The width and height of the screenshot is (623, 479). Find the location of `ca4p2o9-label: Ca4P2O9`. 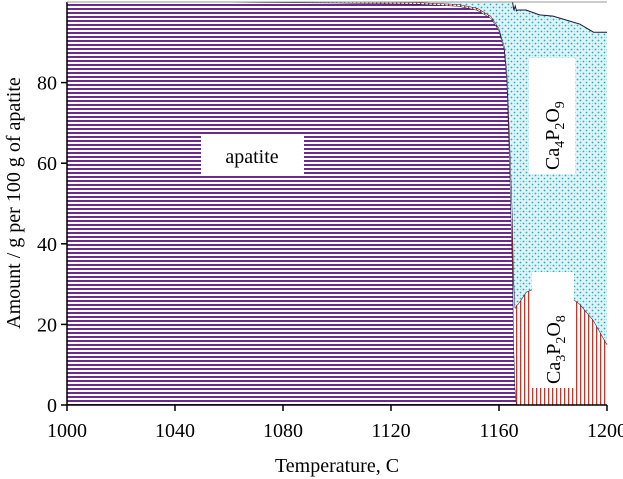

ca4p2o9-label: Ca4P2O9 is located at coordinates (552, 116).